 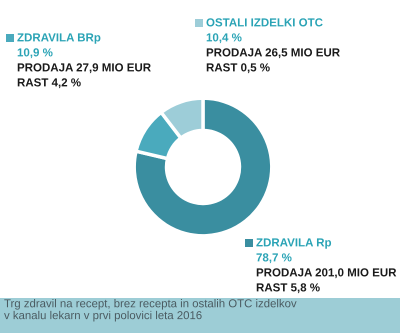 I want to click on legend-label: OSTALI IZDELKI OTC, so click(x=264, y=22).